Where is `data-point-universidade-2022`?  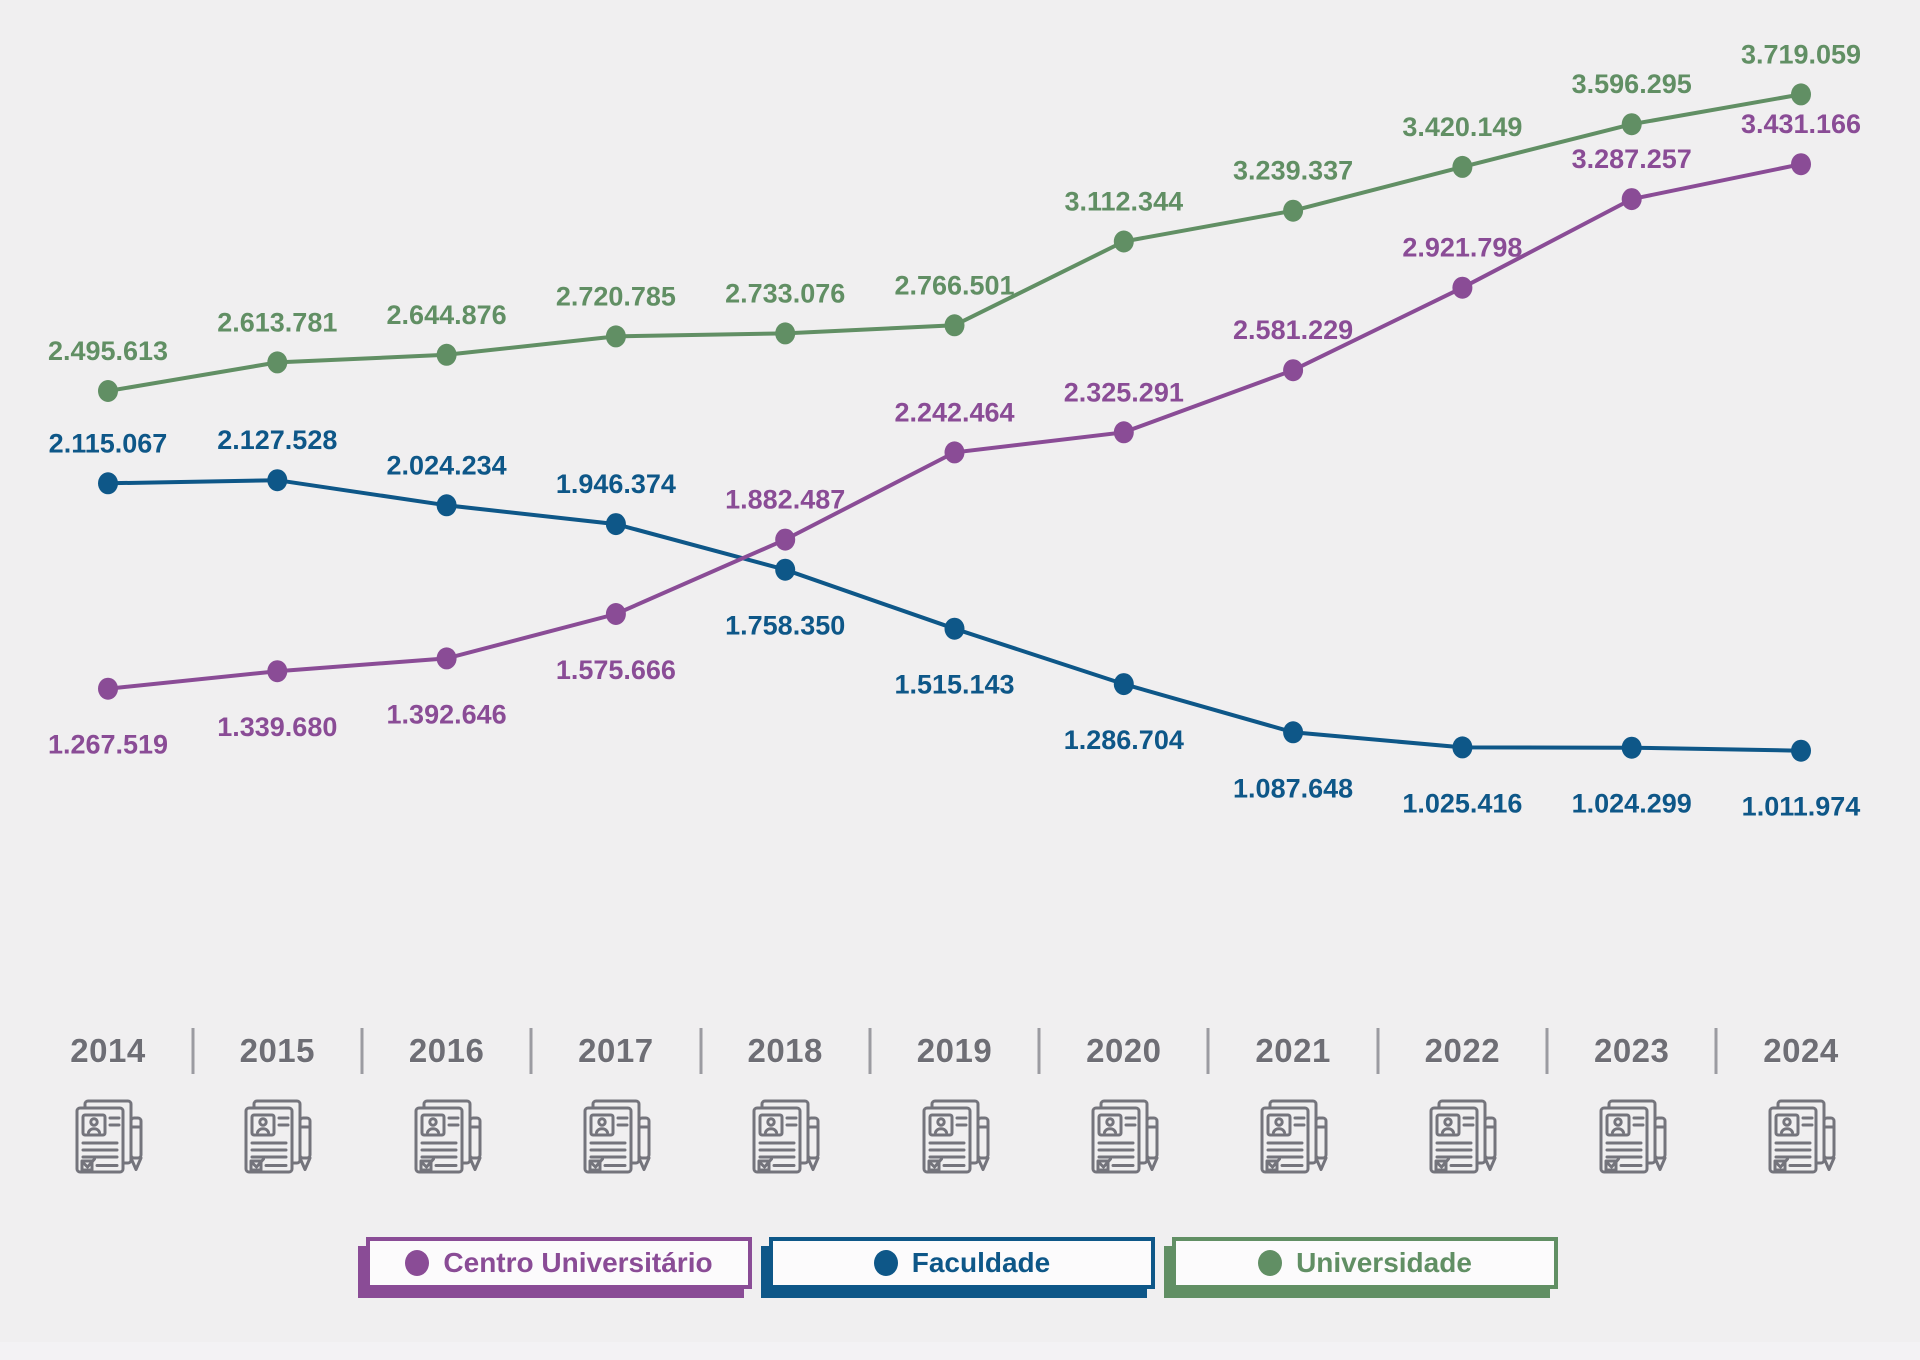
data-point-universidade-2022 is located at coordinates (1462, 166).